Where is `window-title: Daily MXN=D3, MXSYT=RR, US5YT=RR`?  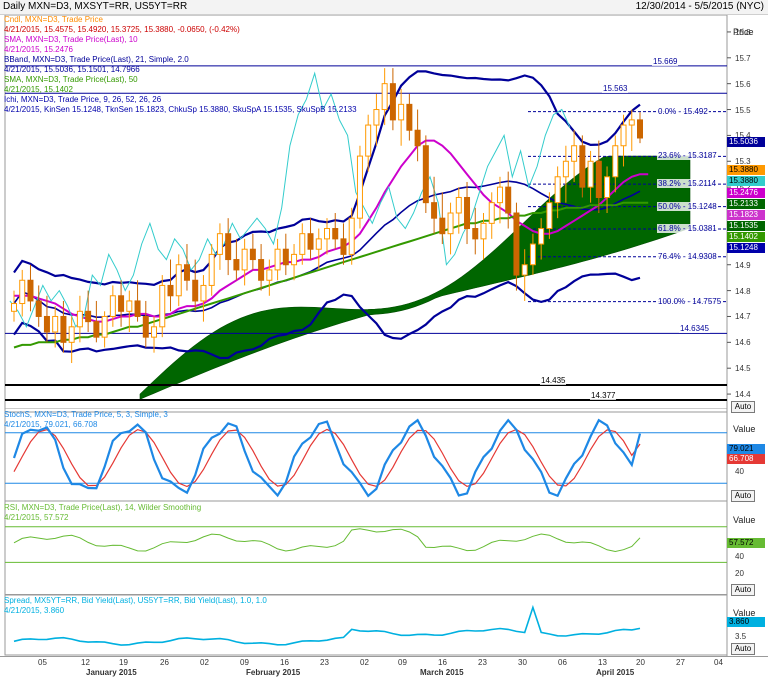 window-title: Daily MXN=D3, MXSYT=RR, US5YT=RR is located at coordinates (95, 6).